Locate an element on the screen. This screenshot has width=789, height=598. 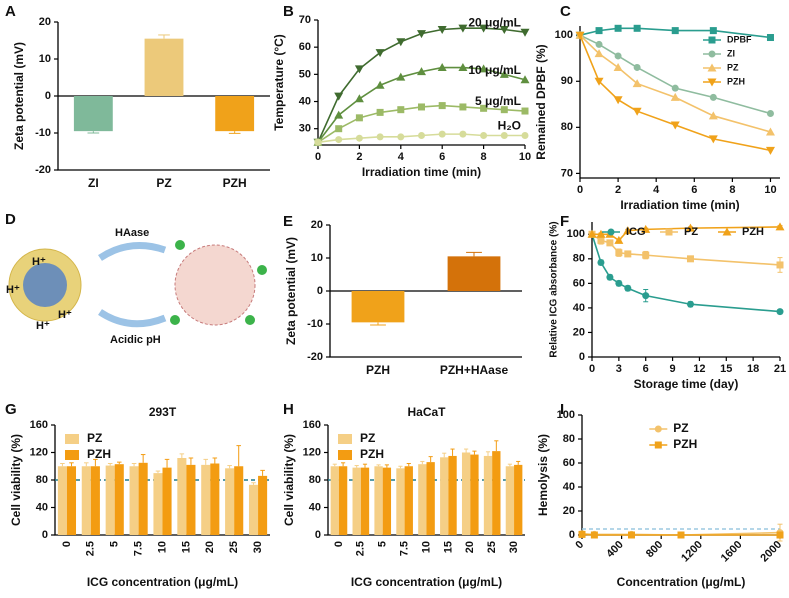
panel-label: A is located at coordinates (10, 11).